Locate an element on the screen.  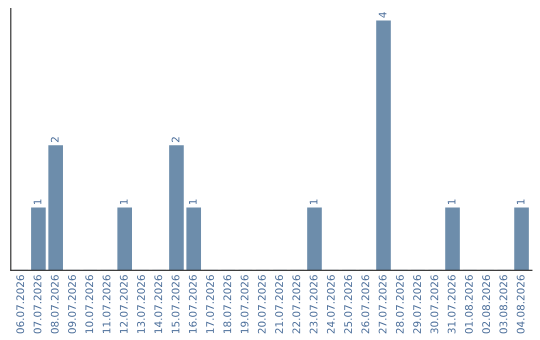
x-tick-label: 04.08.2026 is located at coordinates (520, 304).